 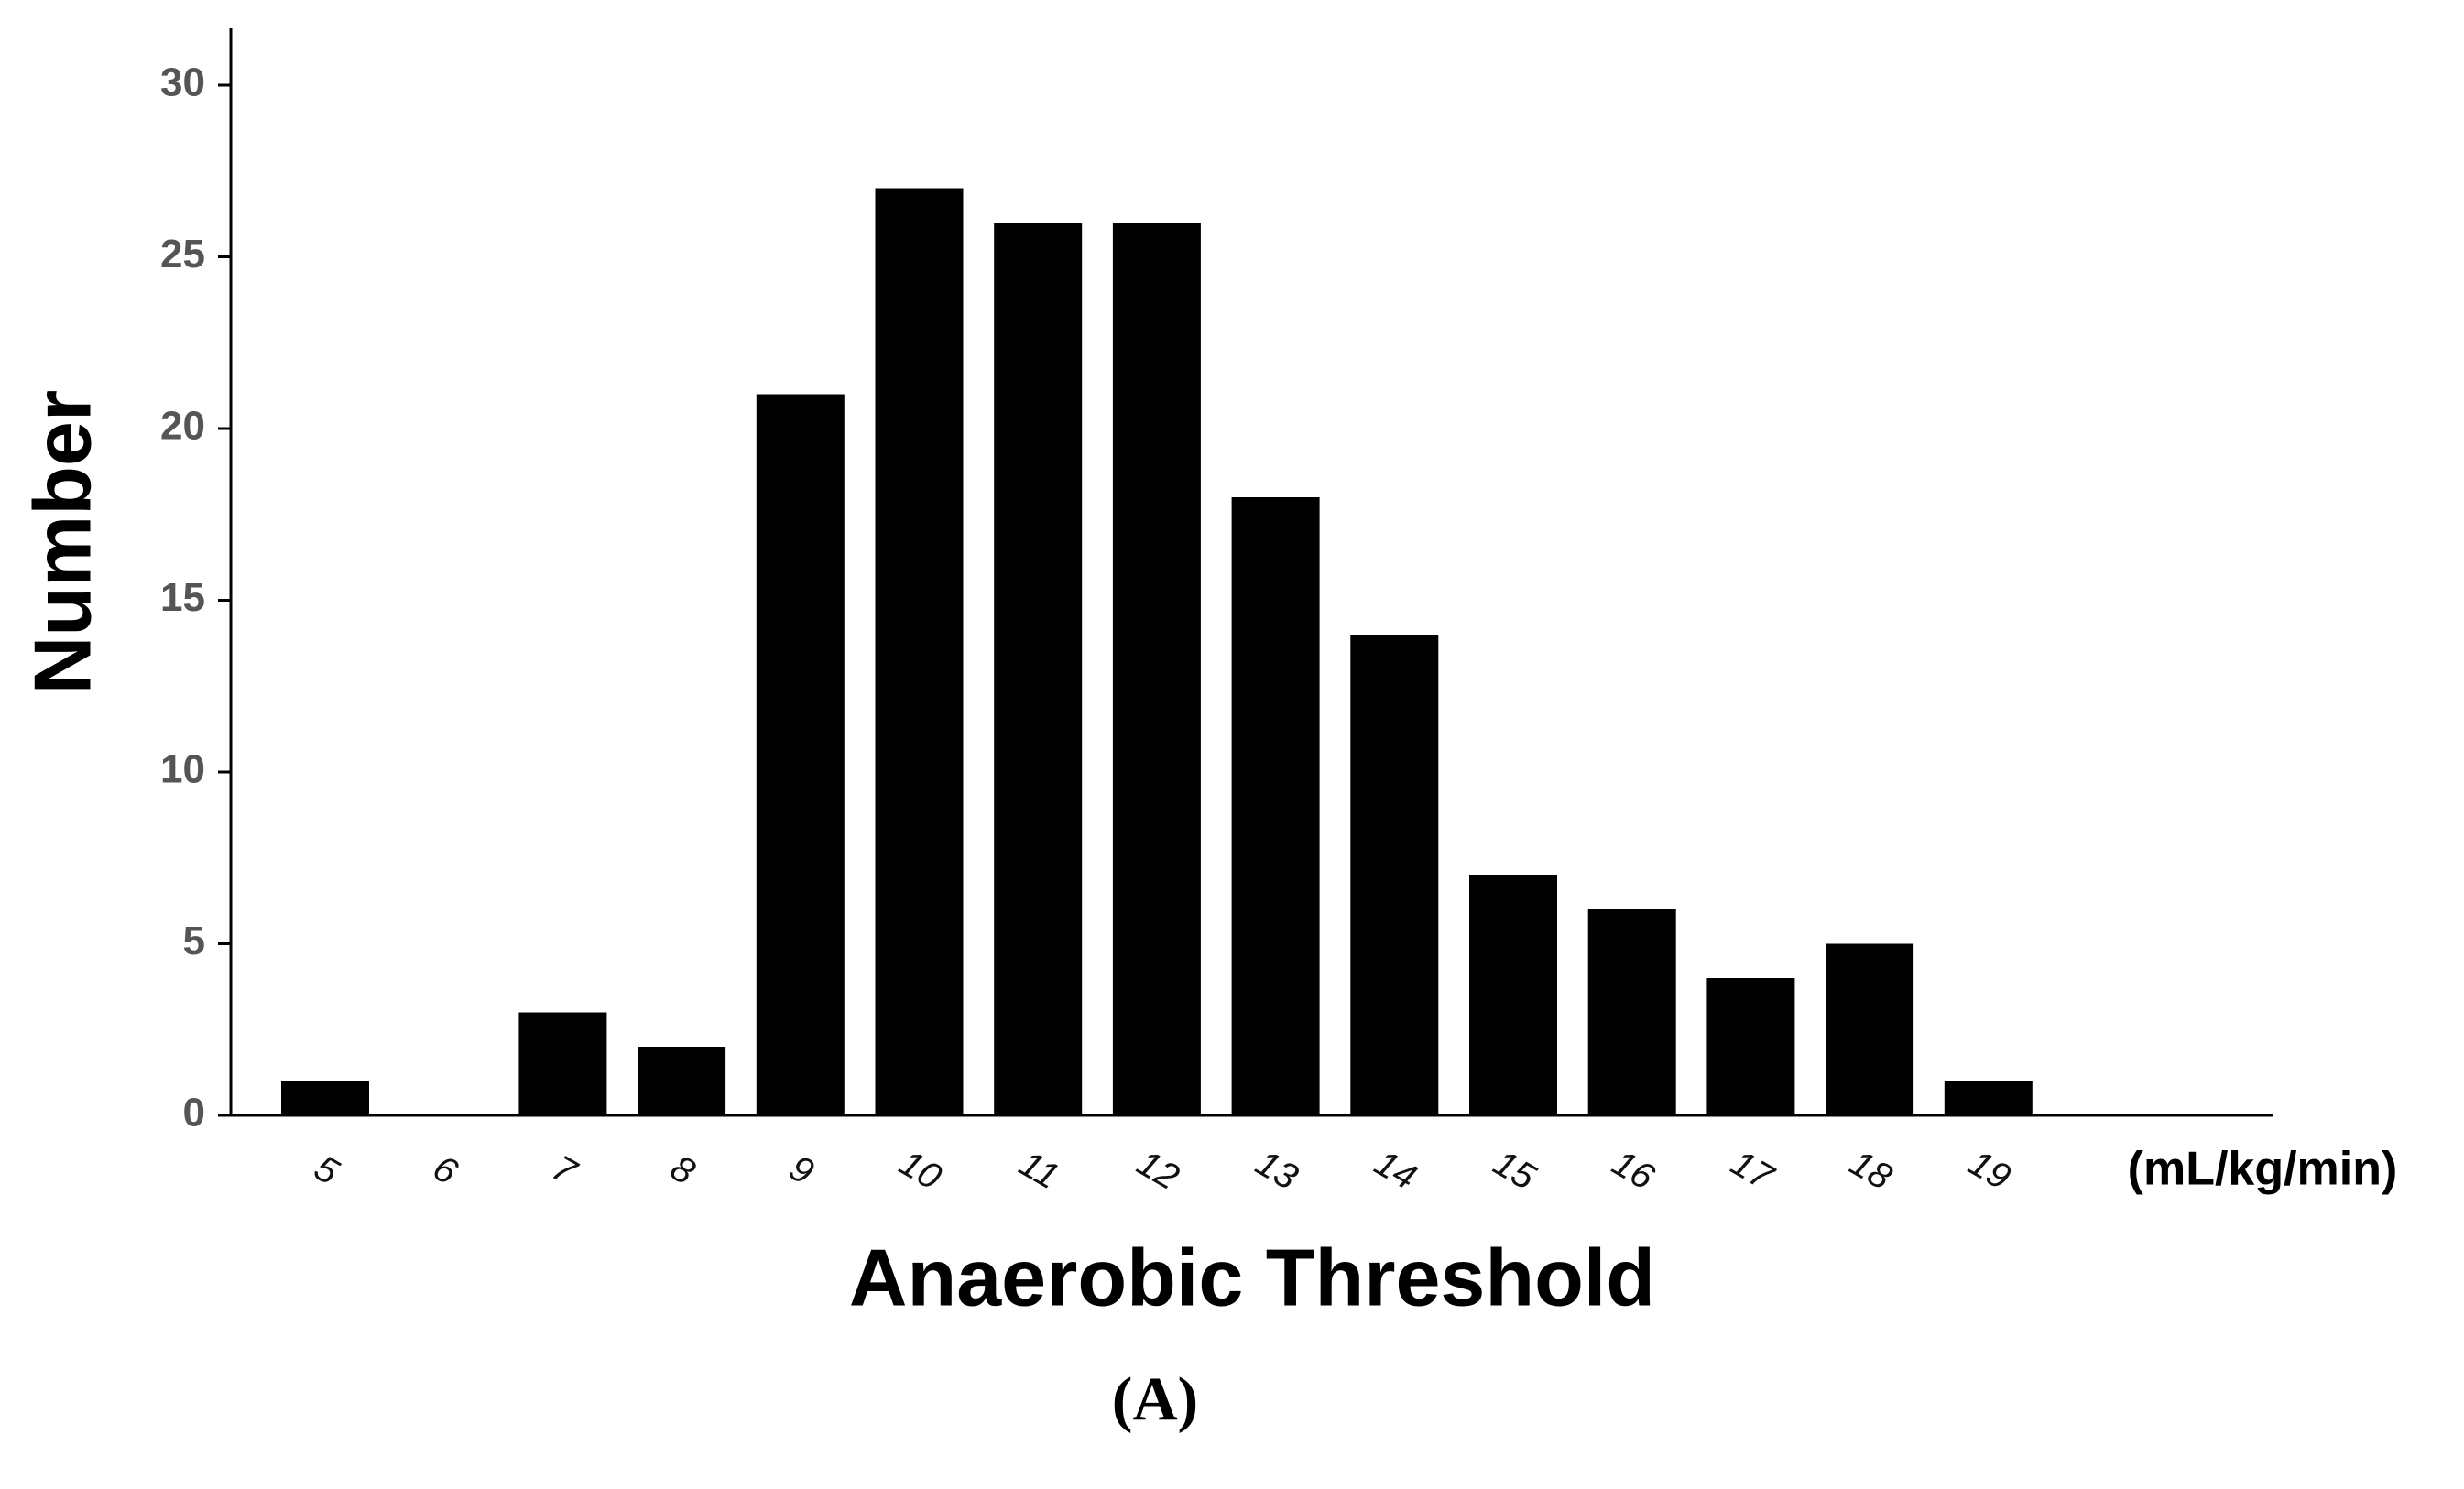 What do you see at coordinates (564, 1170) in the screenshot?
I see `x-tick-label: 7` at bounding box center [564, 1170].